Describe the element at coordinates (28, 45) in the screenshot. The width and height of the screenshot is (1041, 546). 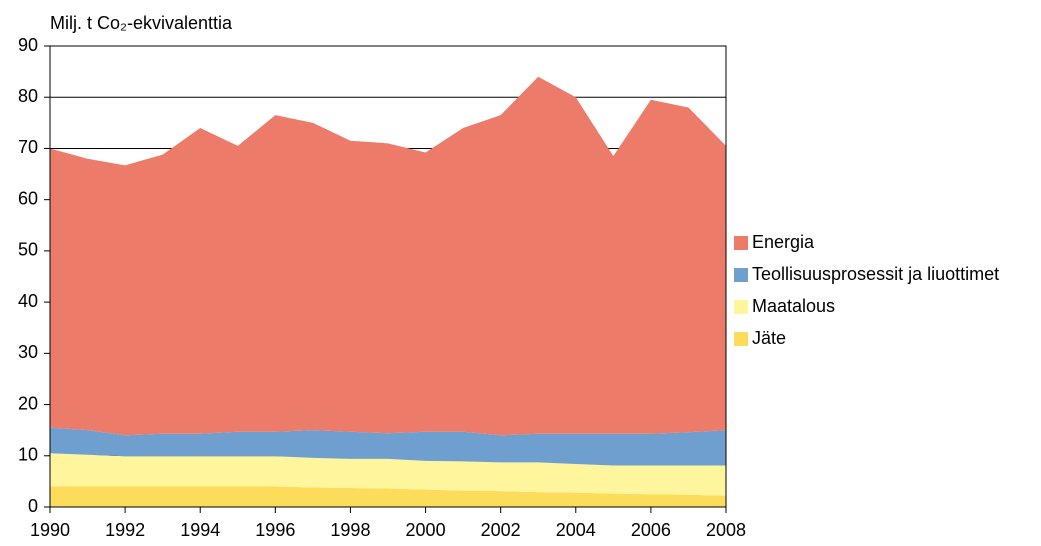
I see `y-tick-label: 90` at that location.